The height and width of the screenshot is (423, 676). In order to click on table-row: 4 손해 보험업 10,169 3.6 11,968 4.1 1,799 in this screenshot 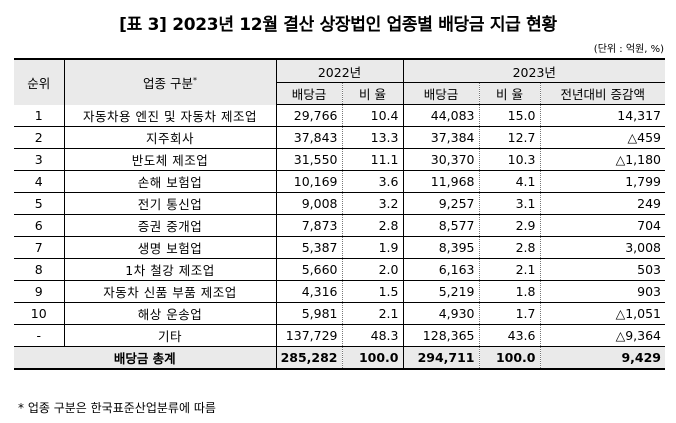, I will do `click(340, 181)`.